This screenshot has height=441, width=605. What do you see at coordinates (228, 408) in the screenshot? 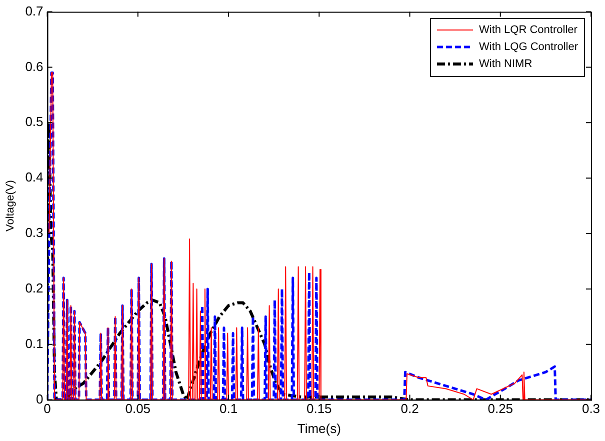
I see `x-tick-label: 0.1` at bounding box center [228, 408].